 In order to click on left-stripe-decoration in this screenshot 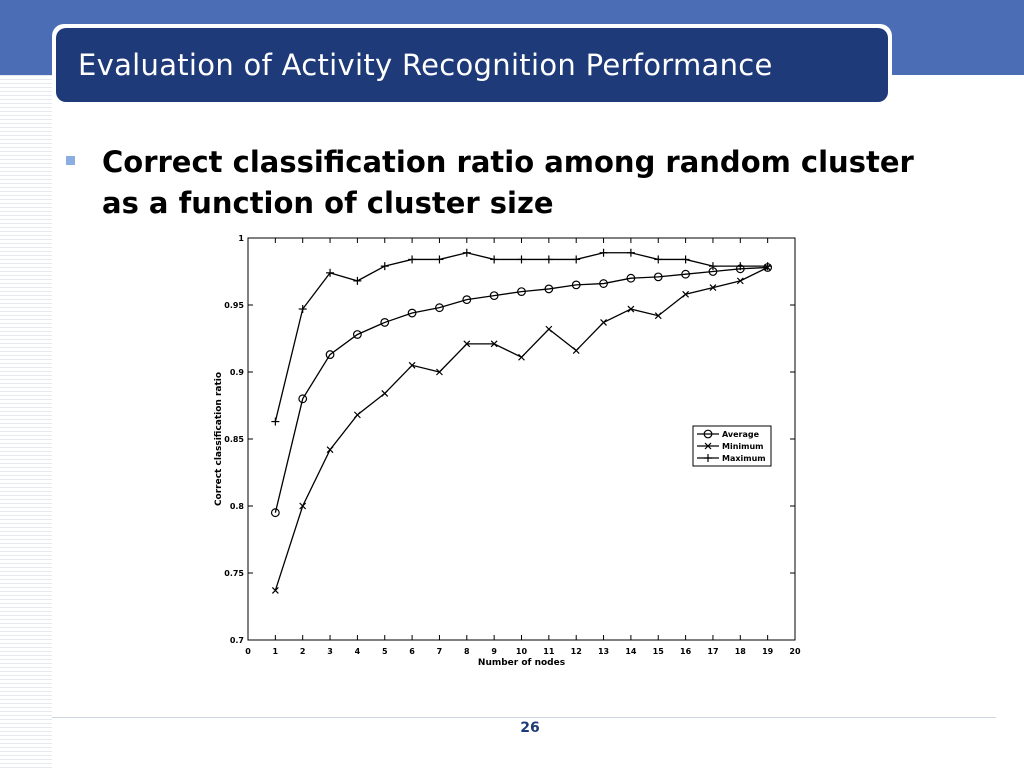, I will do `click(26, 421)`.